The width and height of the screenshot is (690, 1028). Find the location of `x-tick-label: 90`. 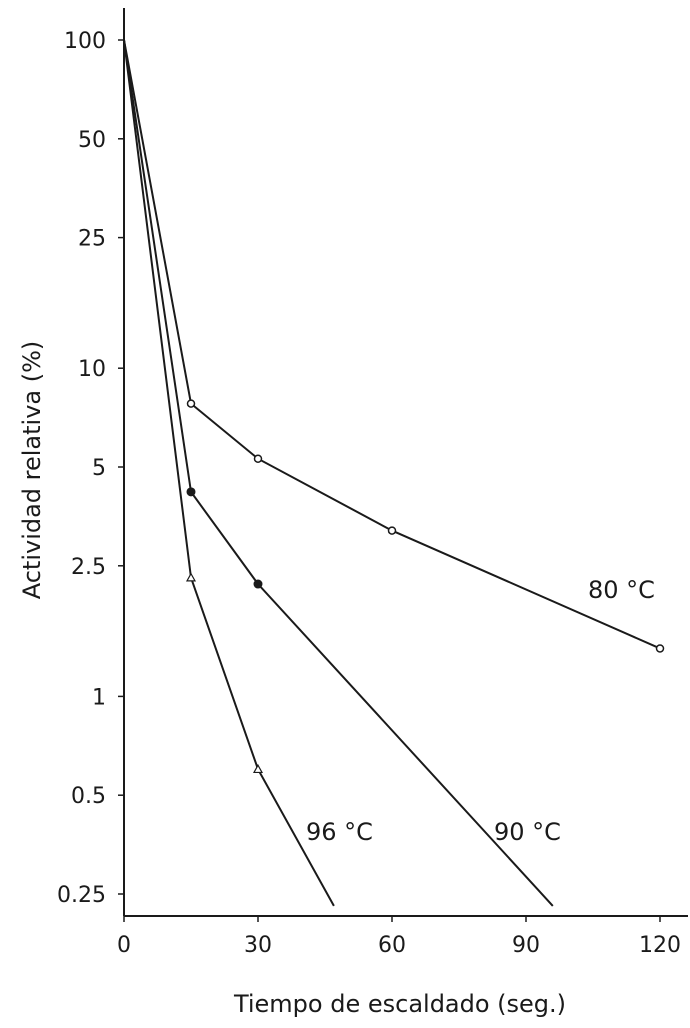

x-tick-label: 90 is located at coordinates (526, 945).